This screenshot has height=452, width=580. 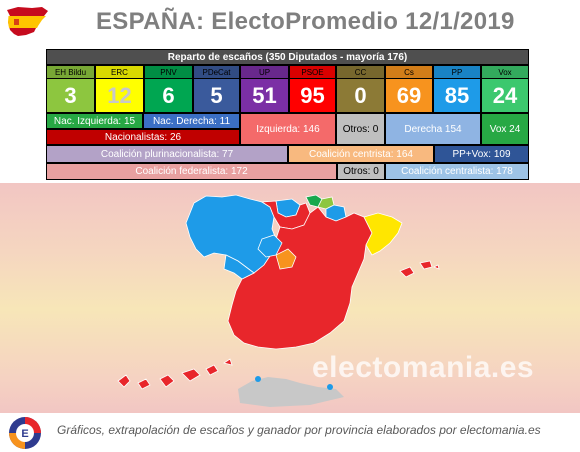 What do you see at coordinates (409, 72) in the screenshot?
I see `party-tag-cs: Cs` at bounding box center [409, 72].